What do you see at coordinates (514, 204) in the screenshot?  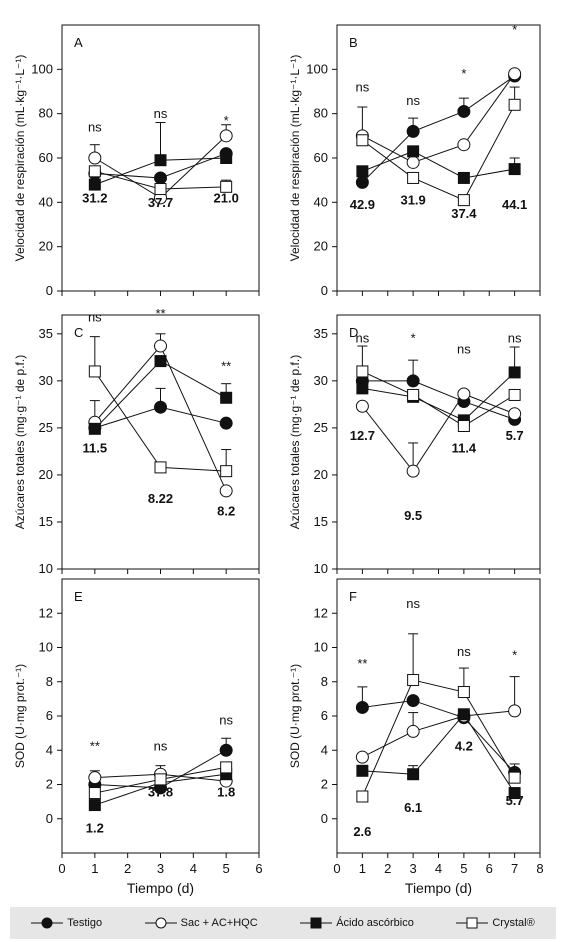 I see `value-label: 44.1` at bounding box center [514, 204].